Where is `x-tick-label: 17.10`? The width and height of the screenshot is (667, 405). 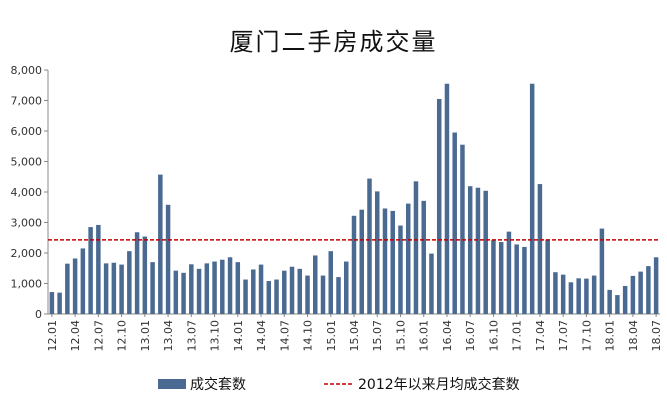
x-tick-label: 17.10 is located at coordinates (586, 336).